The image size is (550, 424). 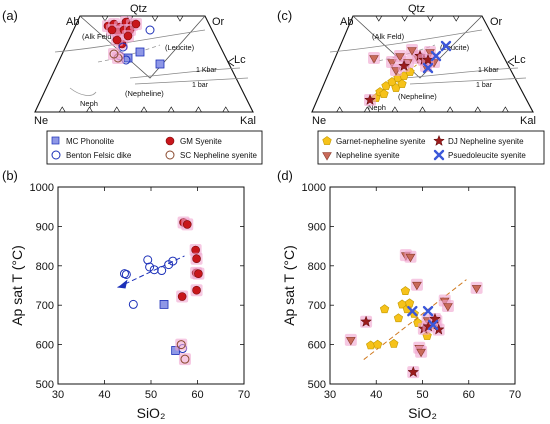 What do you see at coordinates (89, 103) in the screenshot?
I see `field-neph-a: Neph` at bounding box center [89, 103].